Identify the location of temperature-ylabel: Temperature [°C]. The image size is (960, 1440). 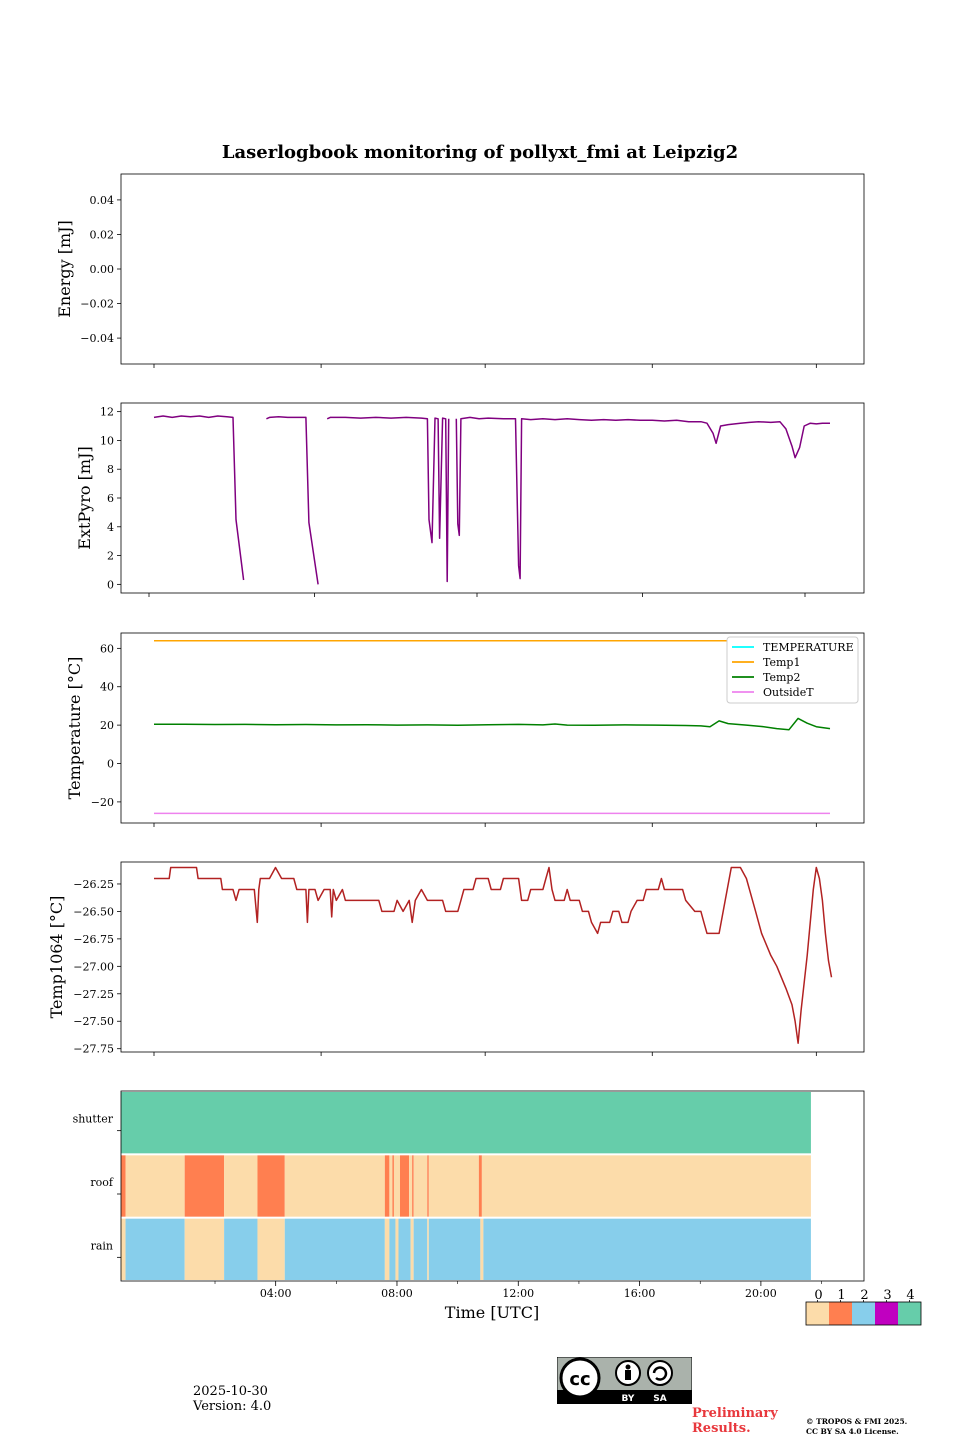
(74, 728).